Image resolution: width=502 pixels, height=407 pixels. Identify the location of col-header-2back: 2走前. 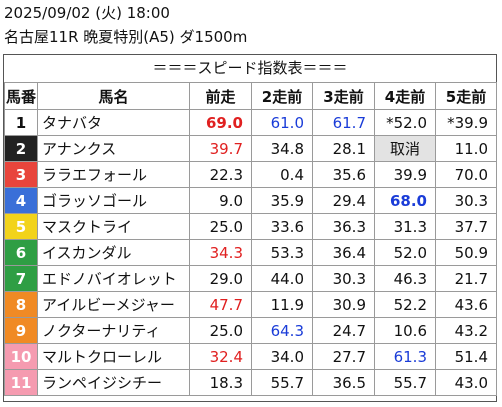
(282, 96).